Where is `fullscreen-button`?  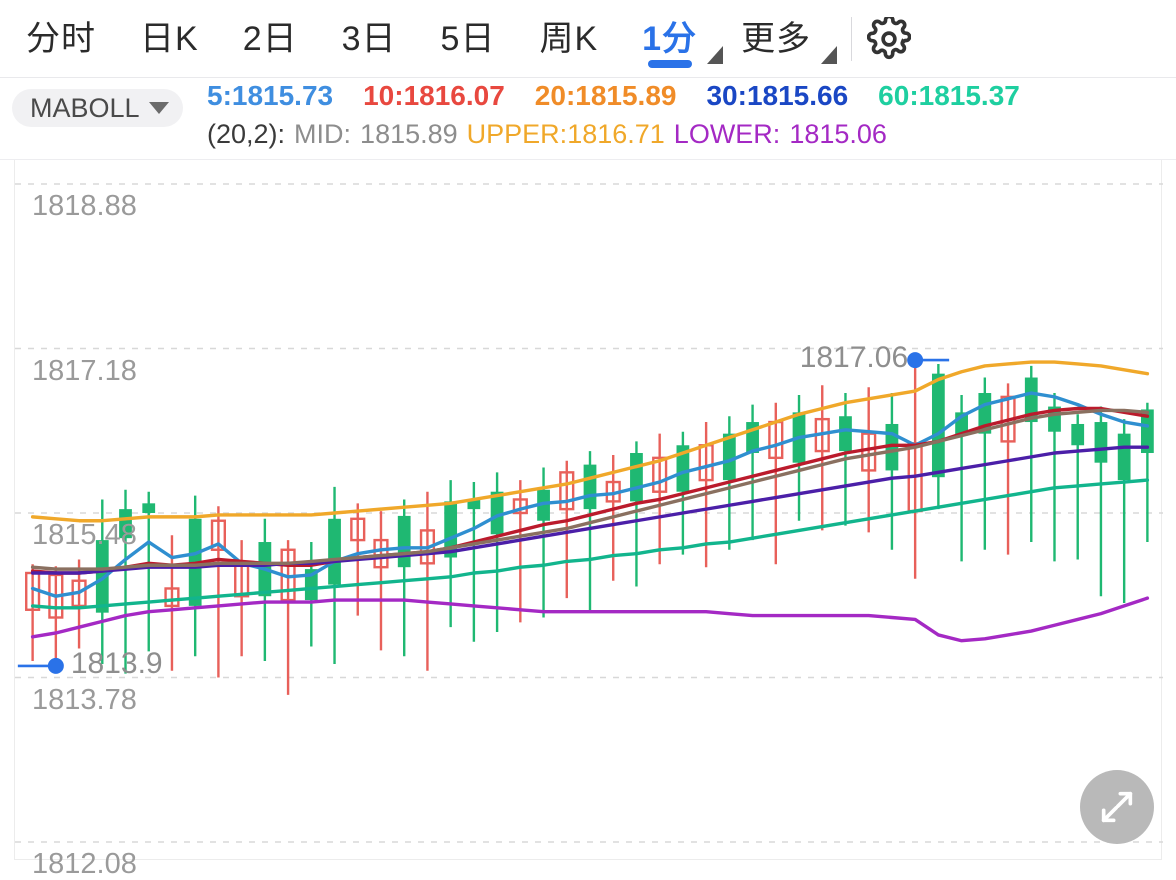 fullscreen-button is located at coordinates (1117, 807).